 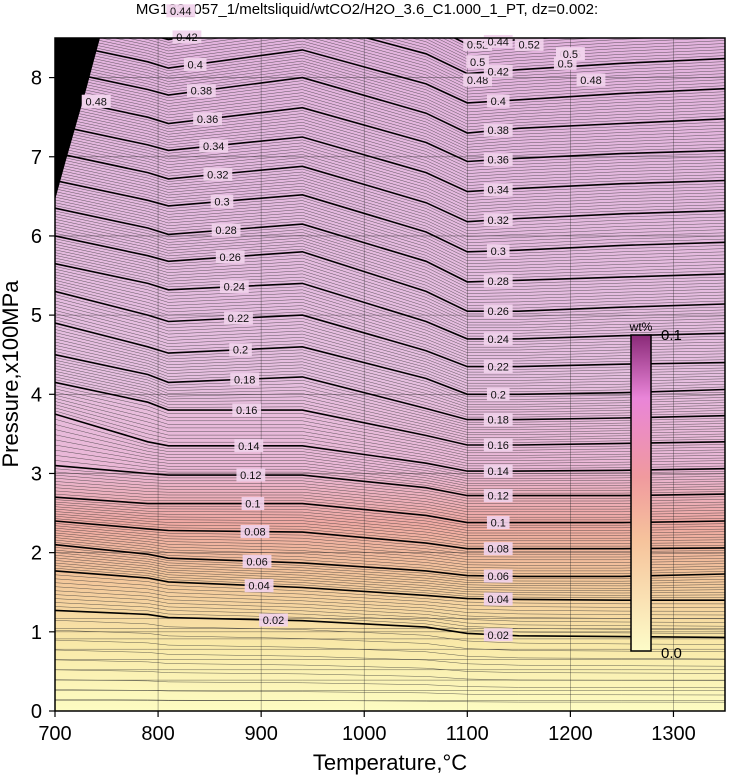 What do you see at coordinates (498, 576) in the screenshot?
I see `contour-label: 0.06` at bounding box center [498, 576].